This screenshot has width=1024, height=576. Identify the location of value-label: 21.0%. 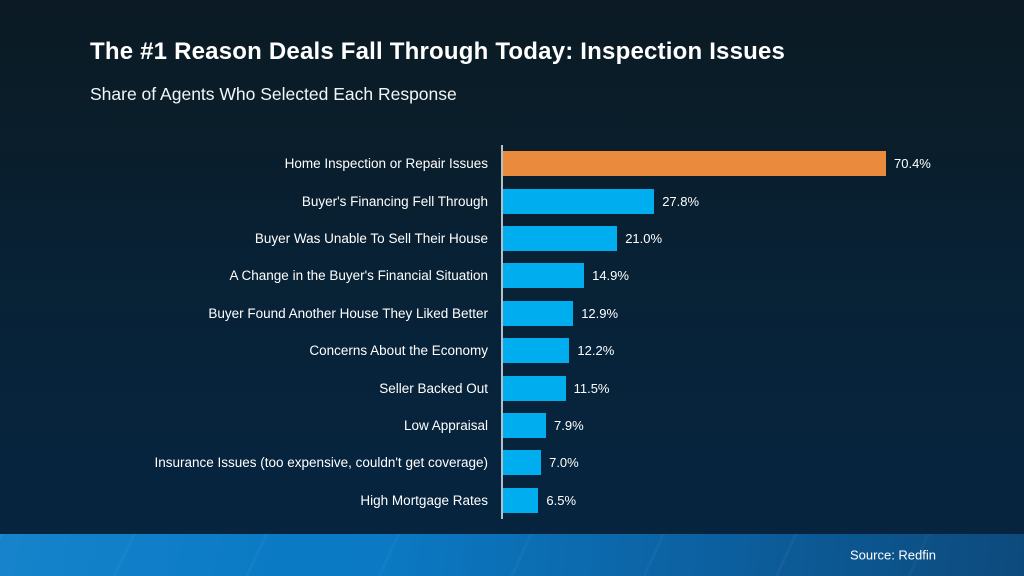
(644, 238).